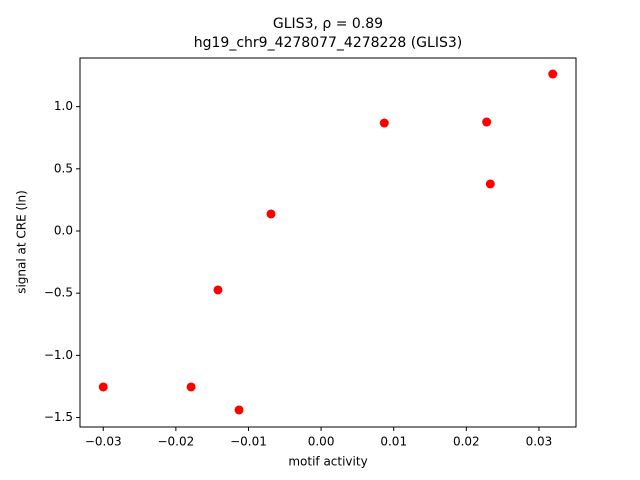 The width and height of the screenshot is (640, 480). I want to click on y-axis-label: signal at CRE (ln), so click(22, 242).